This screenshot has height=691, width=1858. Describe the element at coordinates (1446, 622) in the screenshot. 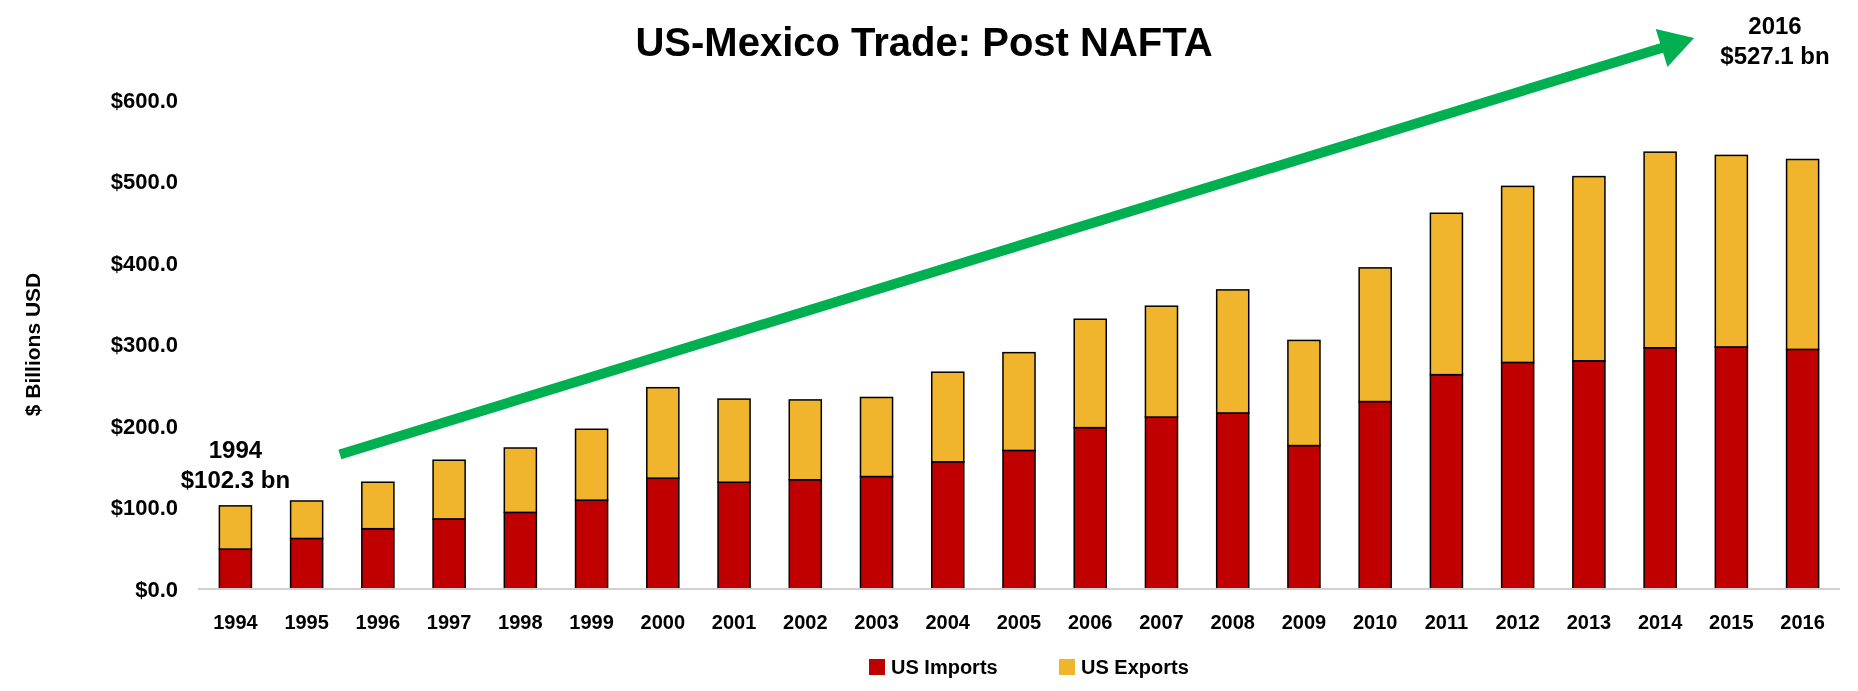

I see `x-tick-label: 2011` at that location.